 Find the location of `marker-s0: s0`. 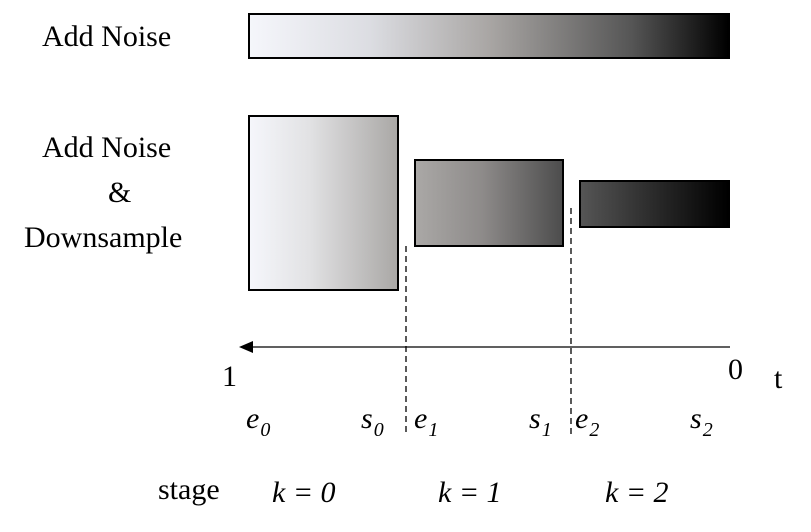

marker-s0: s0 is located at coordinates (372, 421).